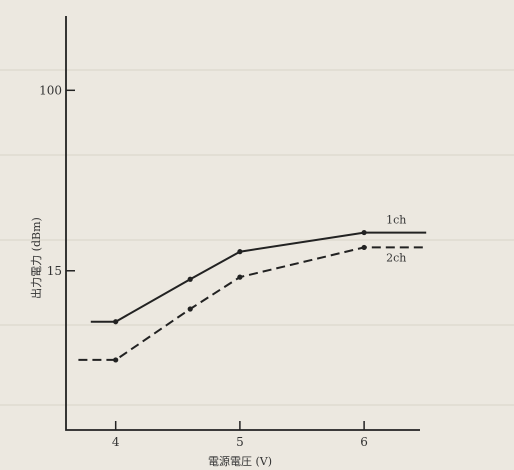  I want to click on series-label: 1ch, so click(396, 220).